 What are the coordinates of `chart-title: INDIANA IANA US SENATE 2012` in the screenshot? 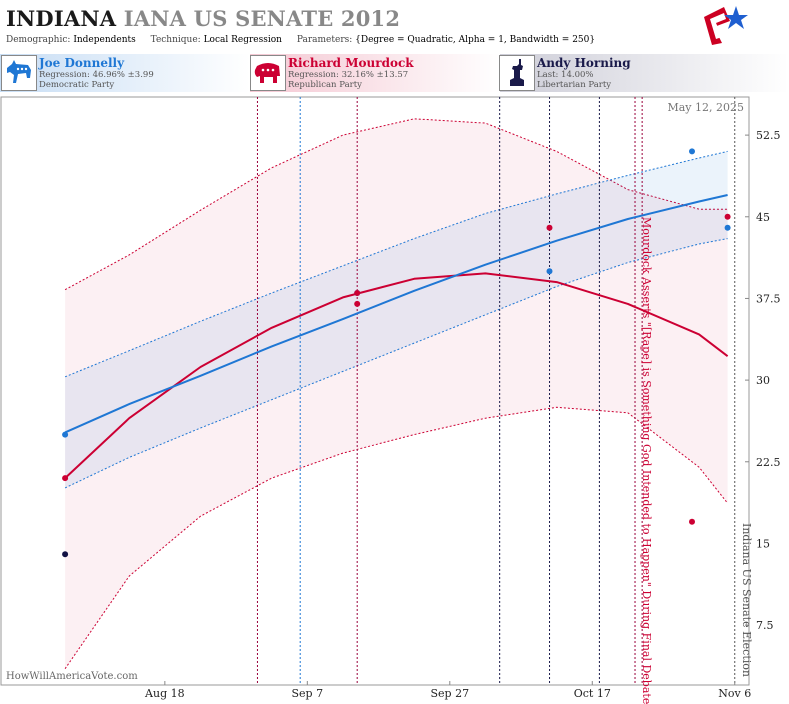 It's located at (203, 18).